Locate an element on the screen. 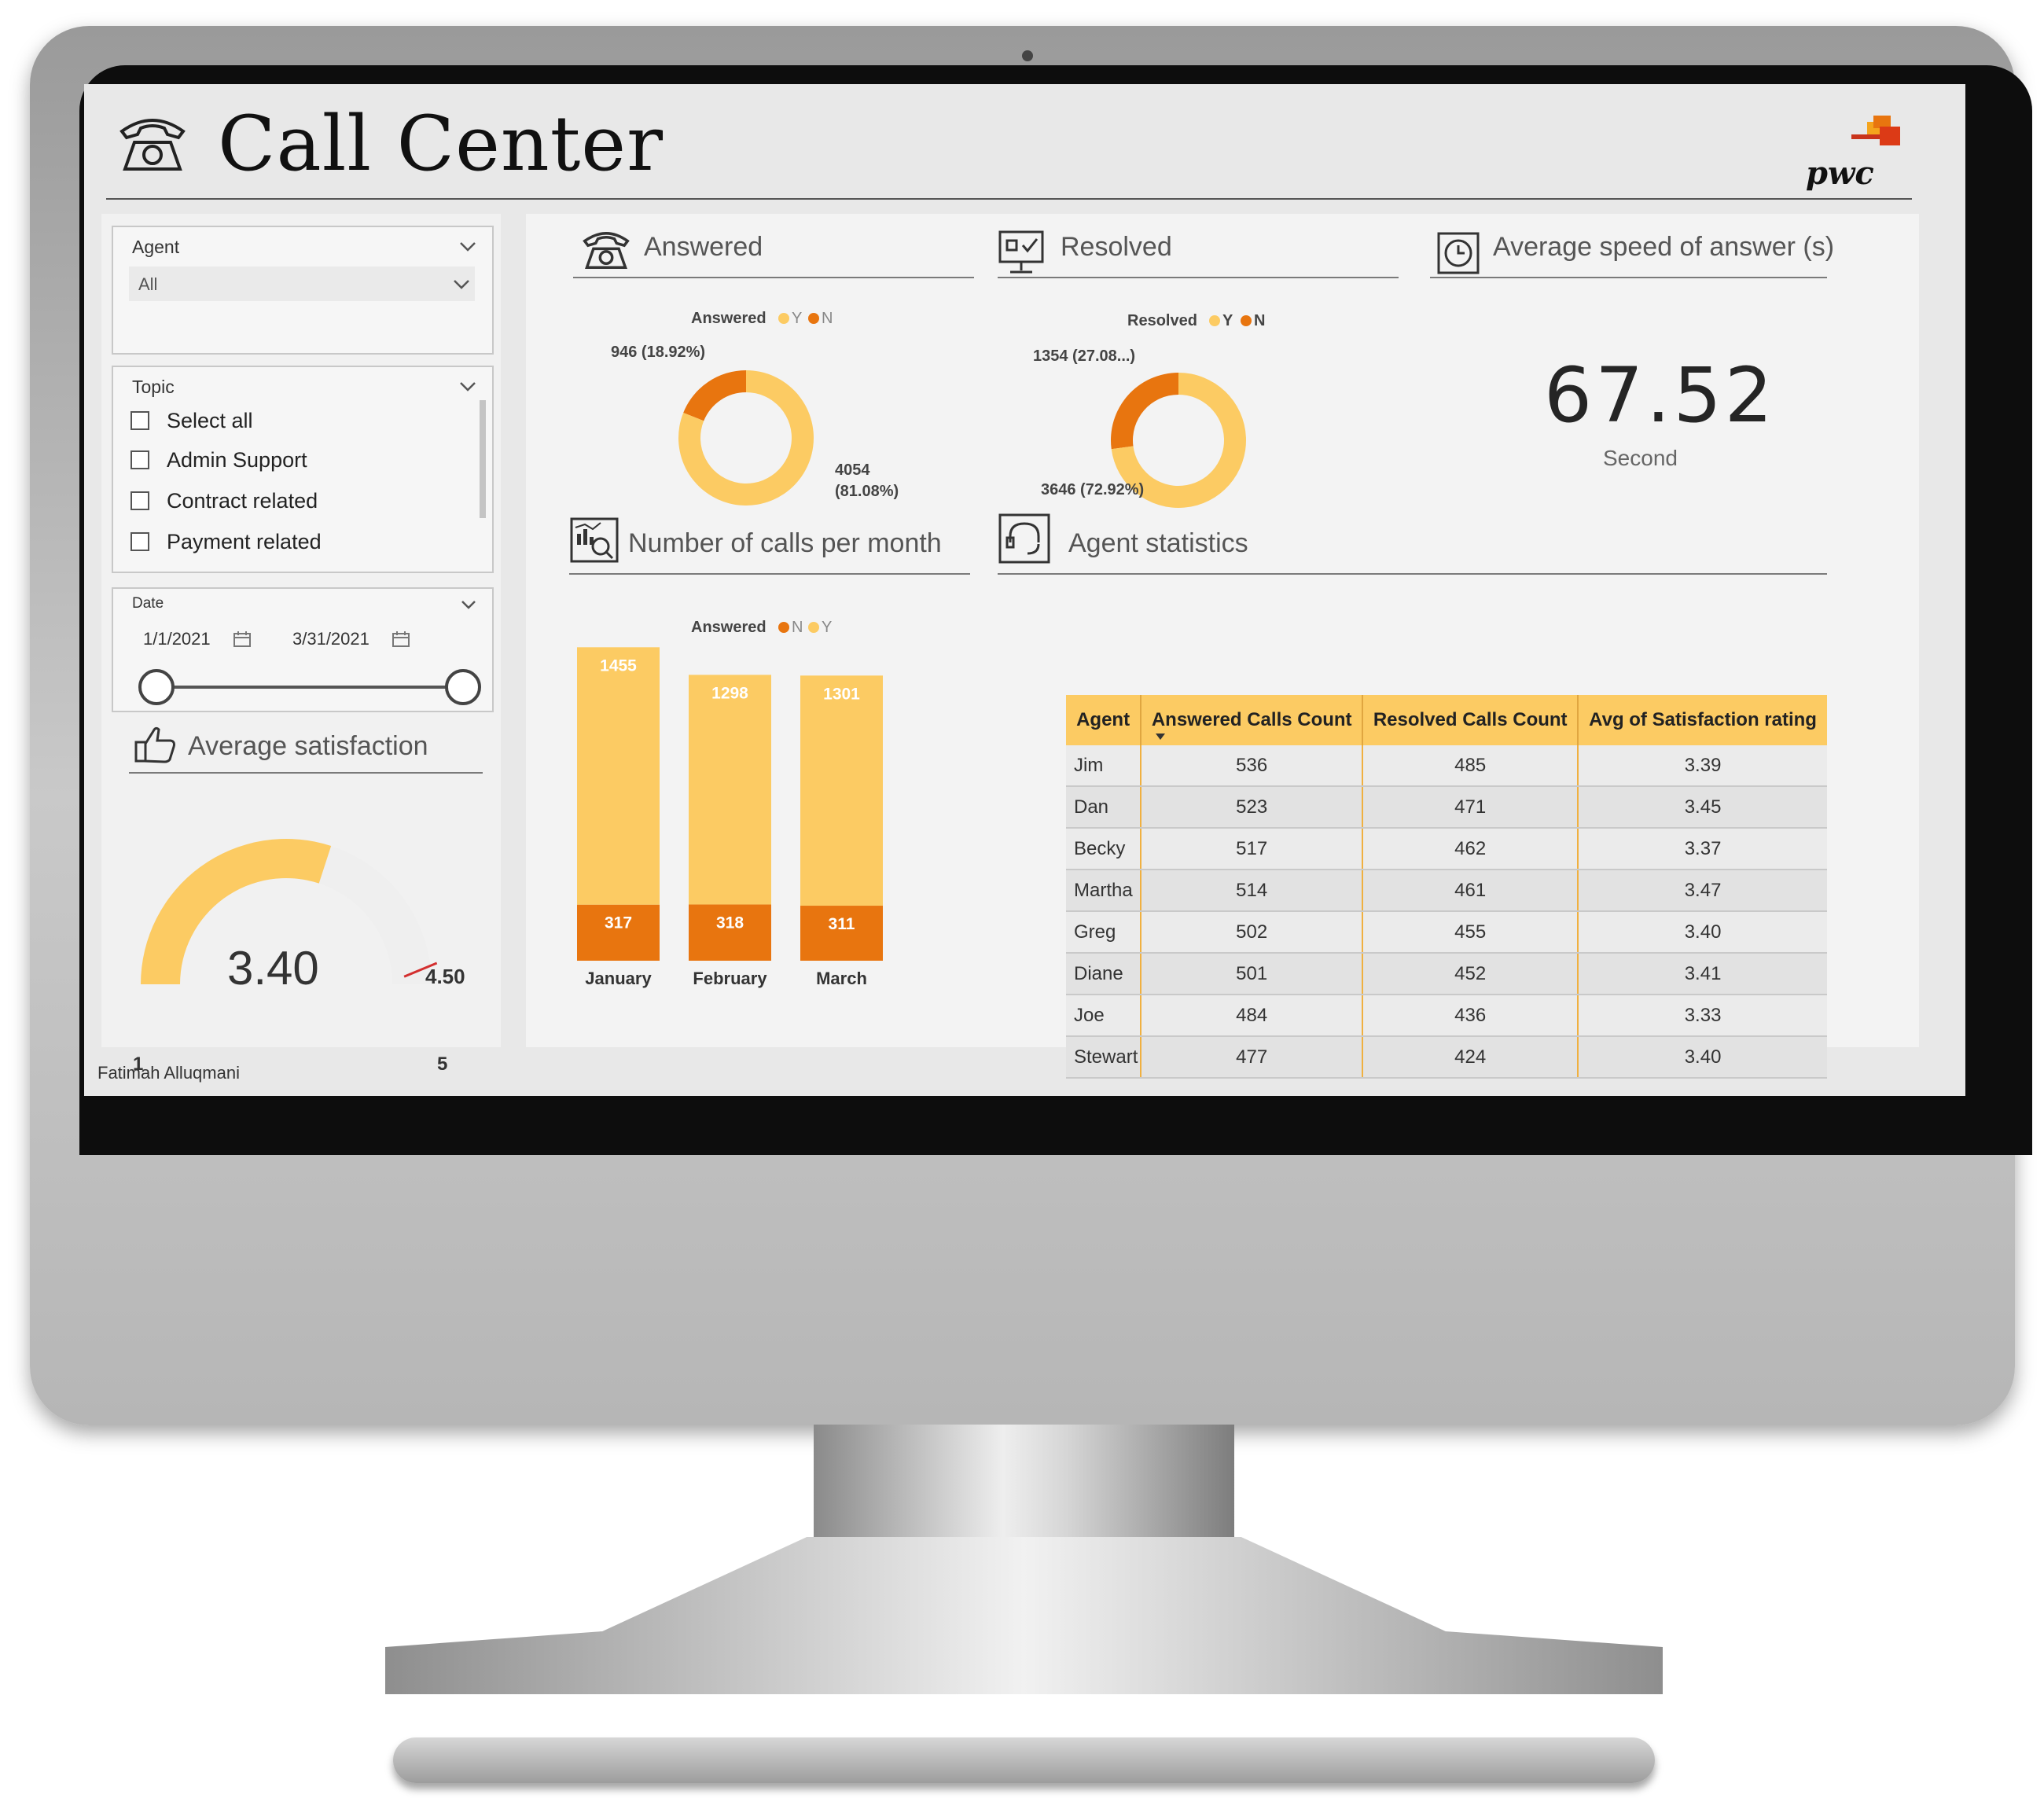  header-divider is located at coordinates (1009, 199).